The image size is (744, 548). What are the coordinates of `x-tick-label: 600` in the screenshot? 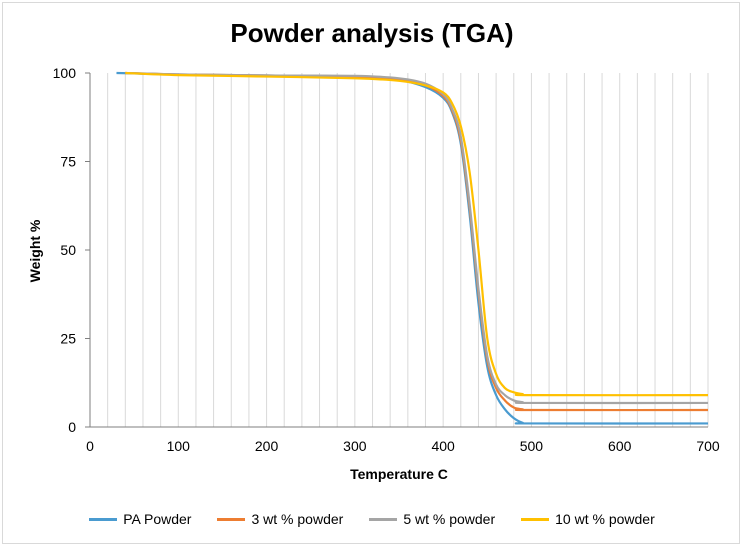 It's located at (620, 446).